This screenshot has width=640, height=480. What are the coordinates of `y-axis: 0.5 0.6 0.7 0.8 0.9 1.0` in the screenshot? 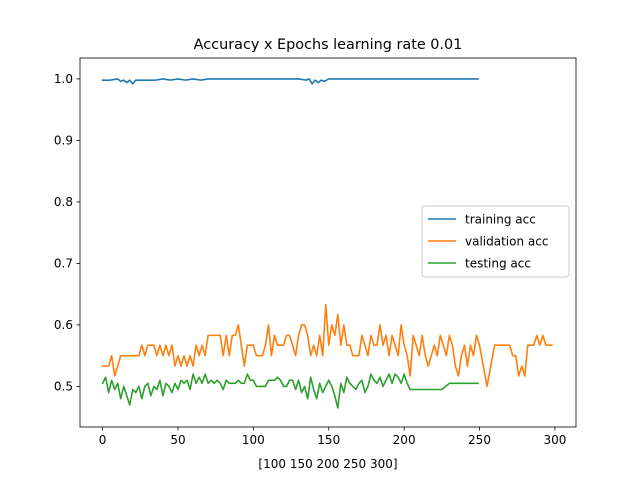 It's located at (67, 233).